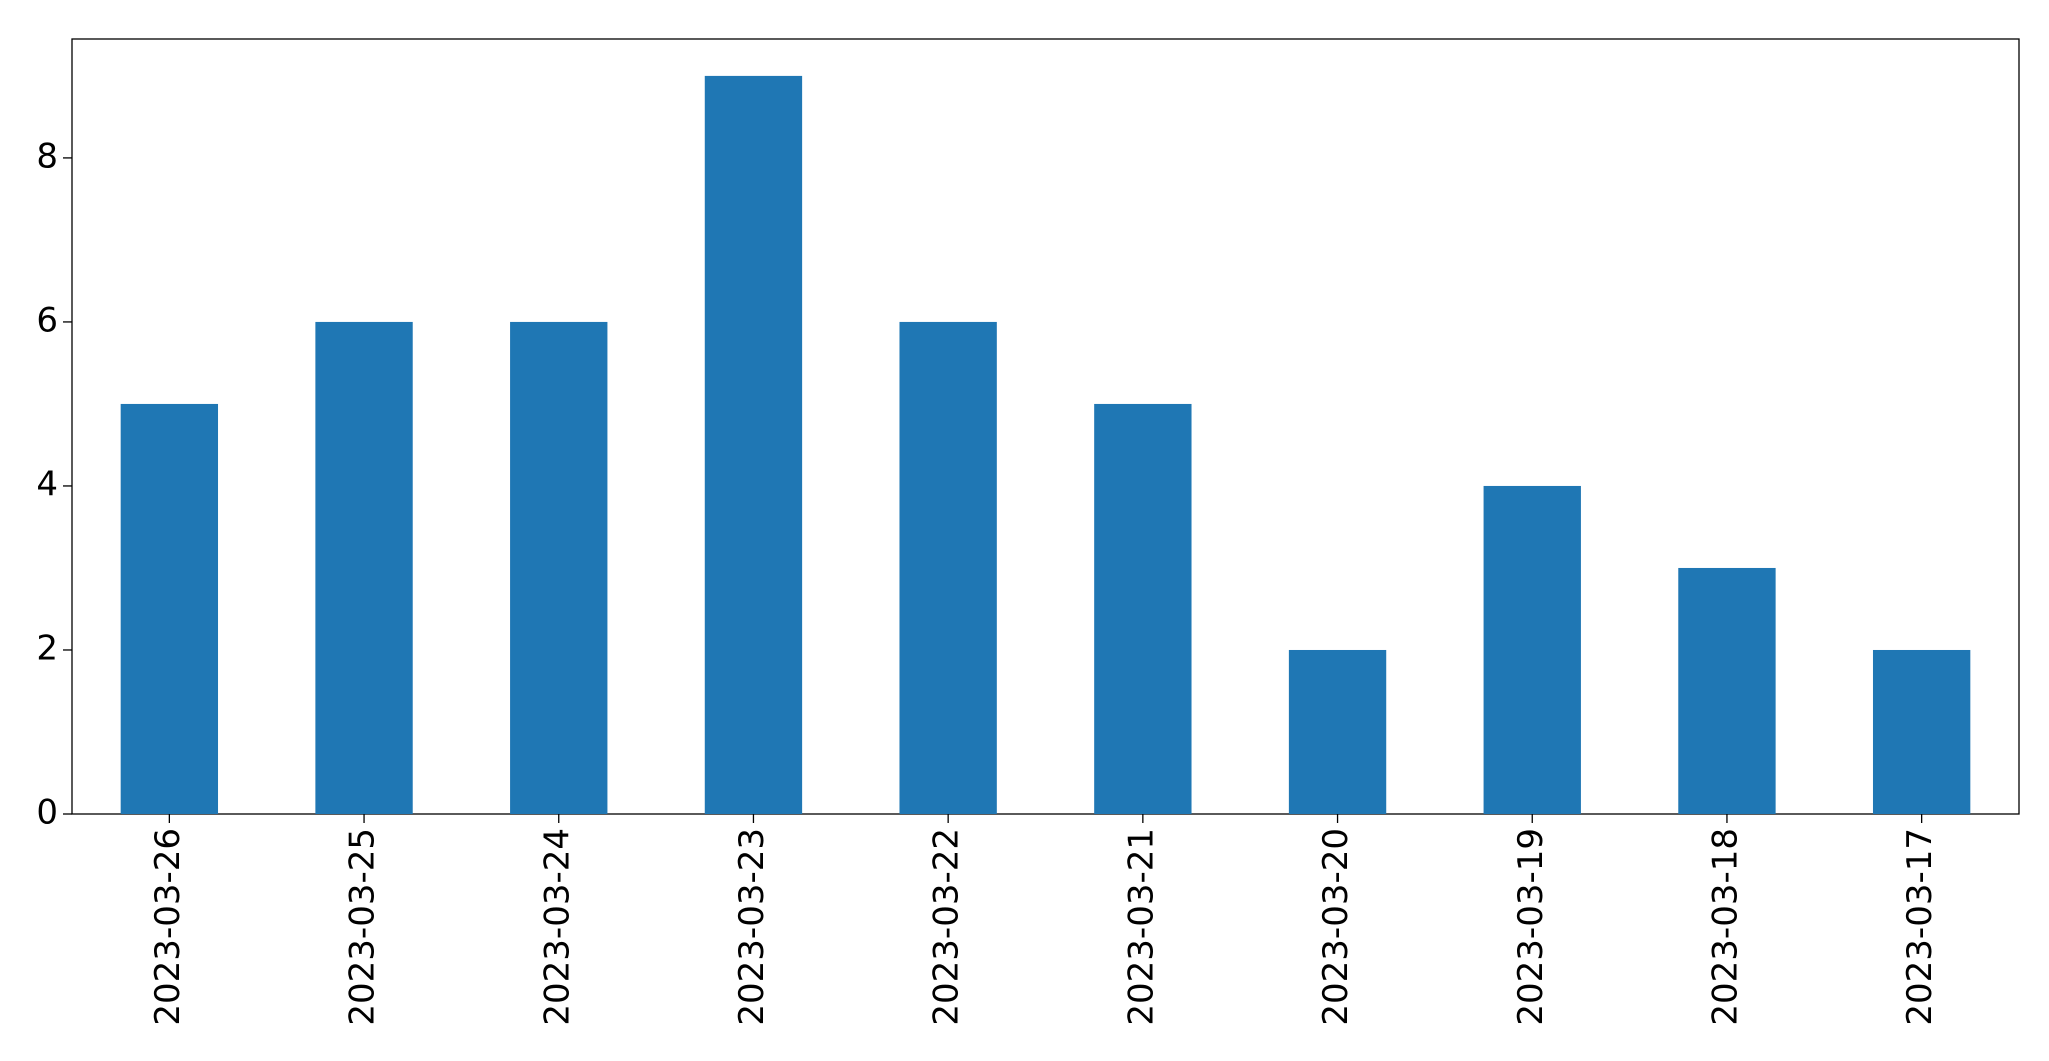  I want to click on y-tick-label: 2, so click(47, 648).